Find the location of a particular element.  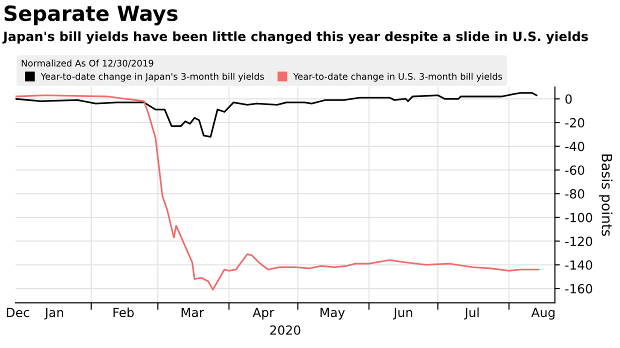

legend-label: Year-to-date change in U.S. 3-month bill yields is located at coordinates (397, 77).